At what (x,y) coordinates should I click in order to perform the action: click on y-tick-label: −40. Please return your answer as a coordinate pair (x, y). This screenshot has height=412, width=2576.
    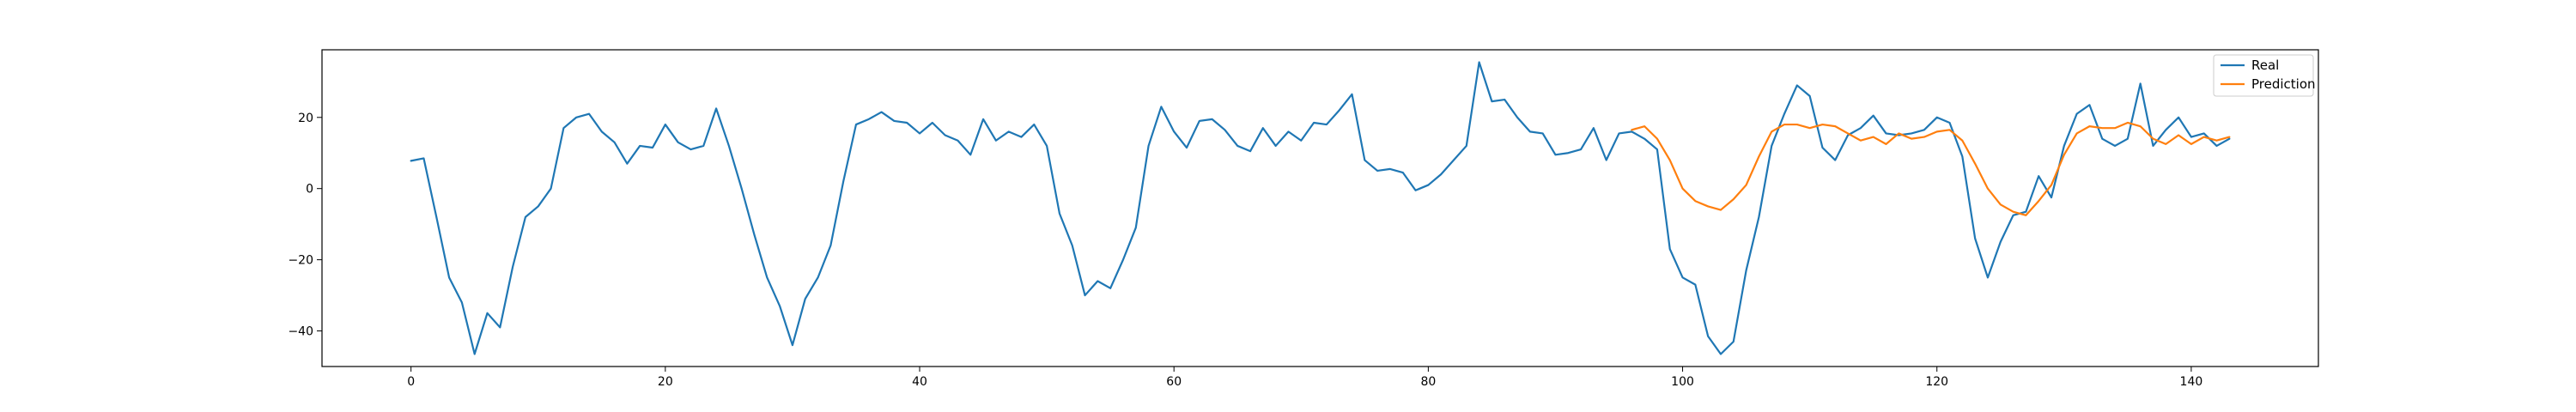
    Looking at the image, I should click on (301, 332).